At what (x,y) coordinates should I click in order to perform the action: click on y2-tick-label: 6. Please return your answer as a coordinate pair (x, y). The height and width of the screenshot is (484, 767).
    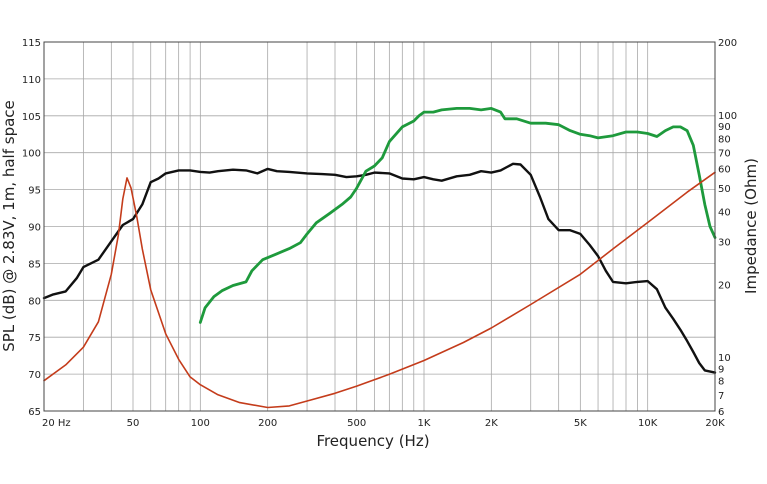
    Looking at the image, I should click on (721, 412).